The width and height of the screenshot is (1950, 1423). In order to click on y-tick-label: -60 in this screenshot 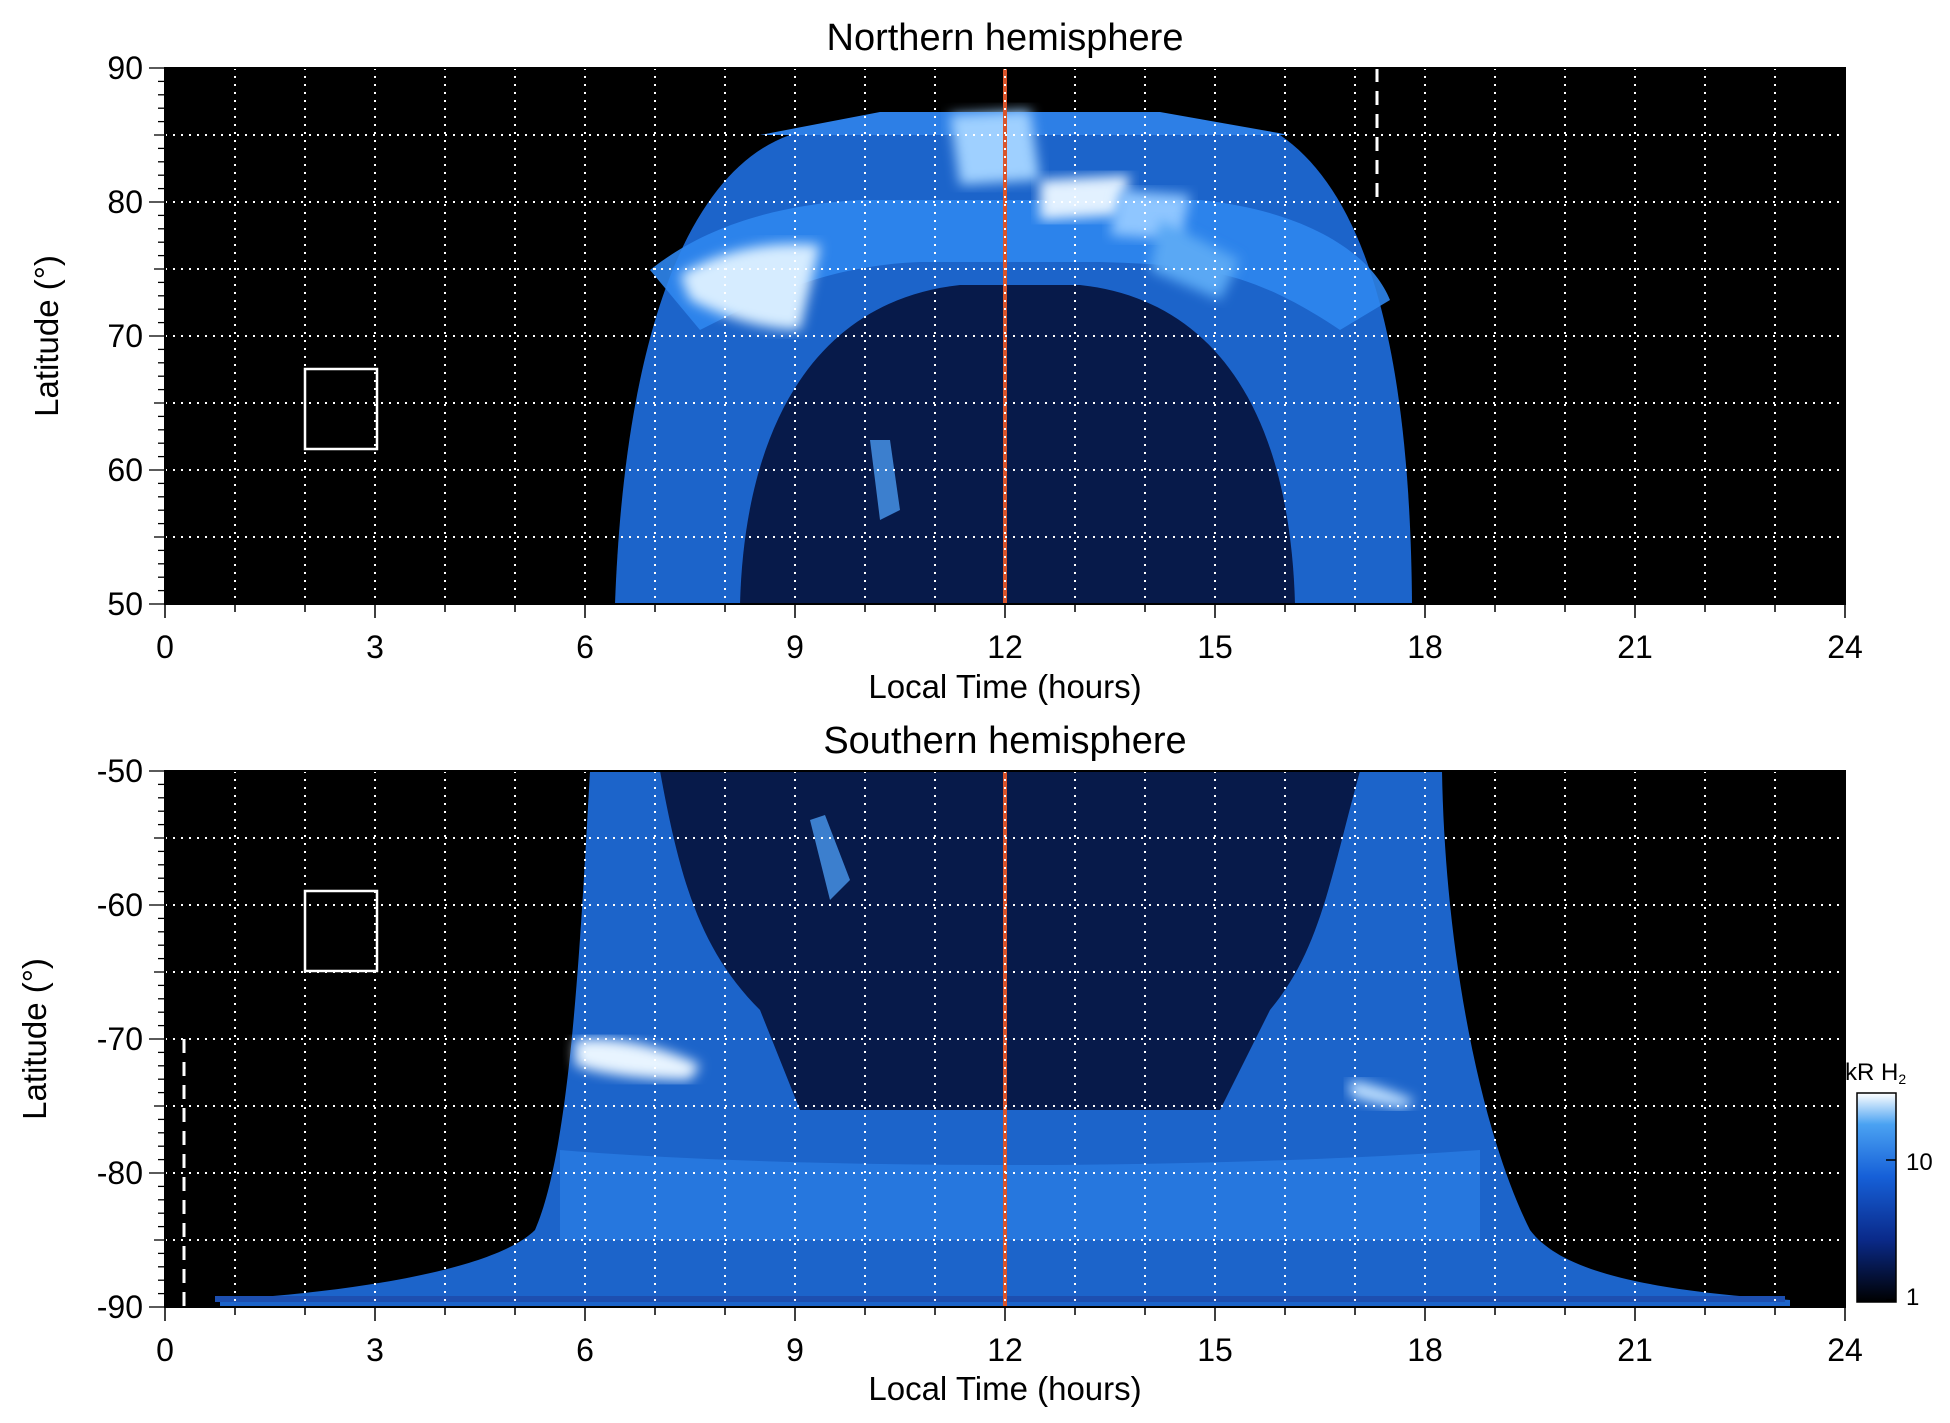, I will do `click(120, 905)`.